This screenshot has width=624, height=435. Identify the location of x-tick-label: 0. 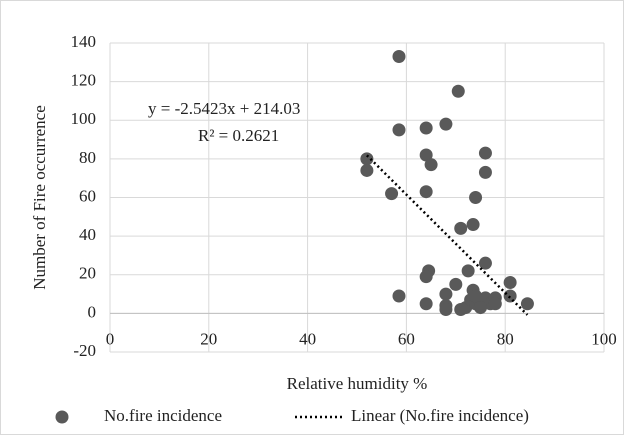
(110, 338).